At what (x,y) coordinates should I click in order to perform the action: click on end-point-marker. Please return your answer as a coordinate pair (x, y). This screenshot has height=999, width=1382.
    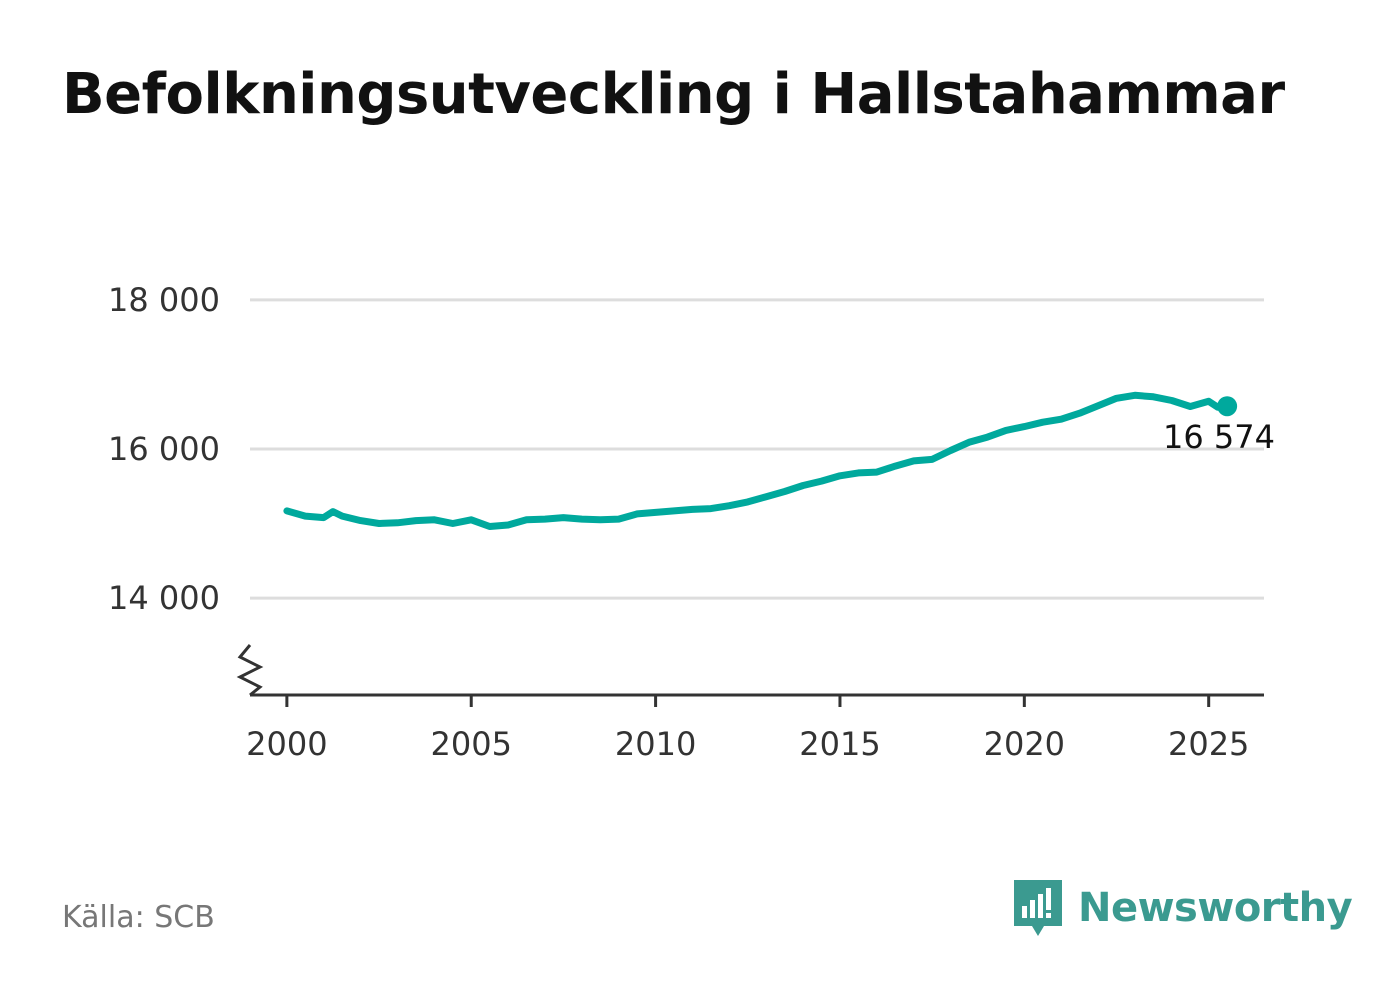
    Looking at the image, I should click on (1227, 406).